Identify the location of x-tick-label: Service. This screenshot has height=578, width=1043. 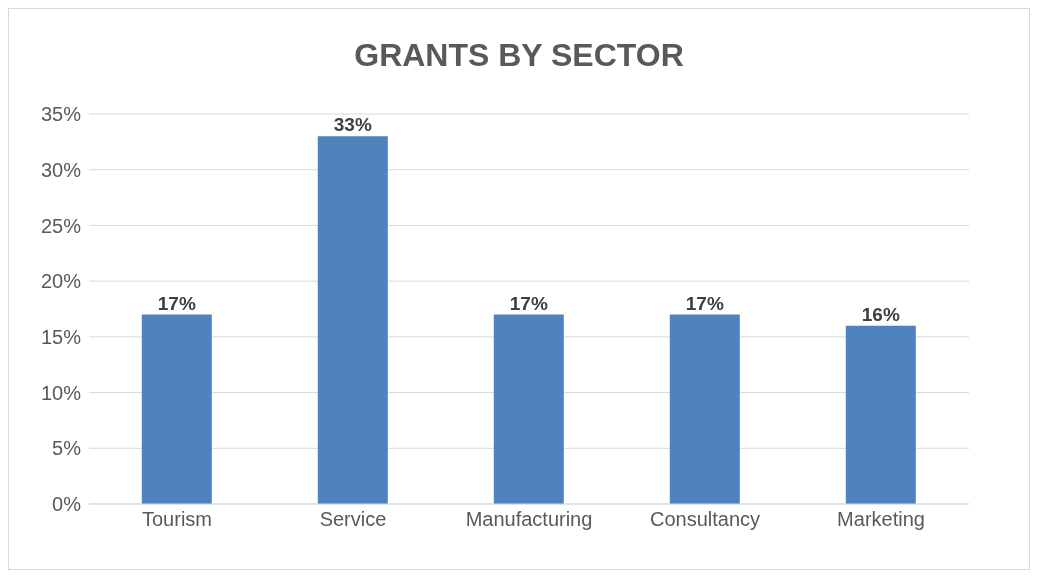
(353, 519).